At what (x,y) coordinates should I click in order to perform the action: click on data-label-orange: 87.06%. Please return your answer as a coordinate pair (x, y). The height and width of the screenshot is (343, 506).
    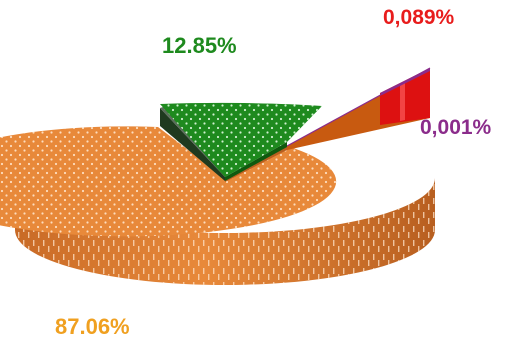
    Looking at the image, I should click on (92, 326).